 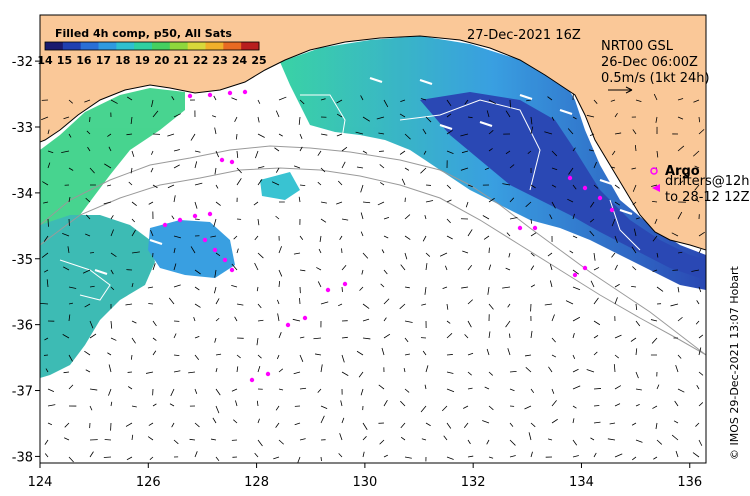 I want to click on y-axis: -32 -33 -34 -35 -36 -37 -38, so click(x=26, y=260).